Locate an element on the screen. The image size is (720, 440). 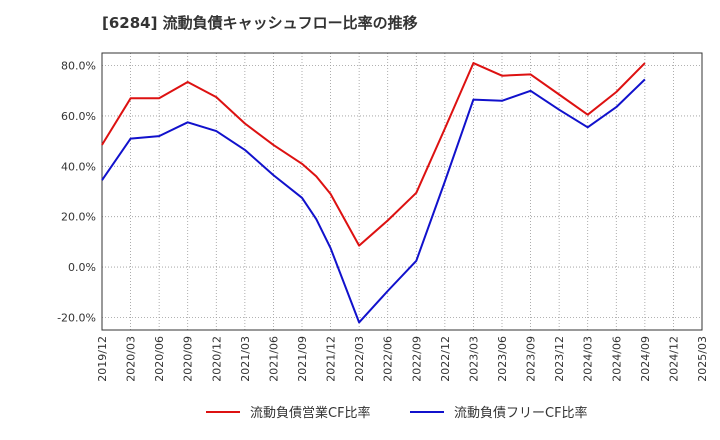
chart-title: [6284] 流動負債キャッシュフロー比率の推移 is located at coordinates (260, 23).